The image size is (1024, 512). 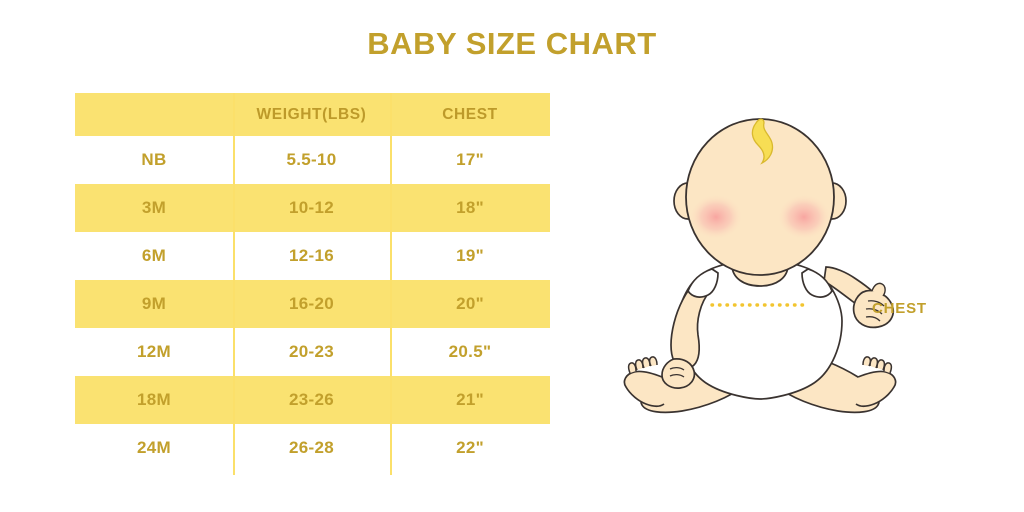 I want to click on cell-chest: 19", so click(x=470, y=255).